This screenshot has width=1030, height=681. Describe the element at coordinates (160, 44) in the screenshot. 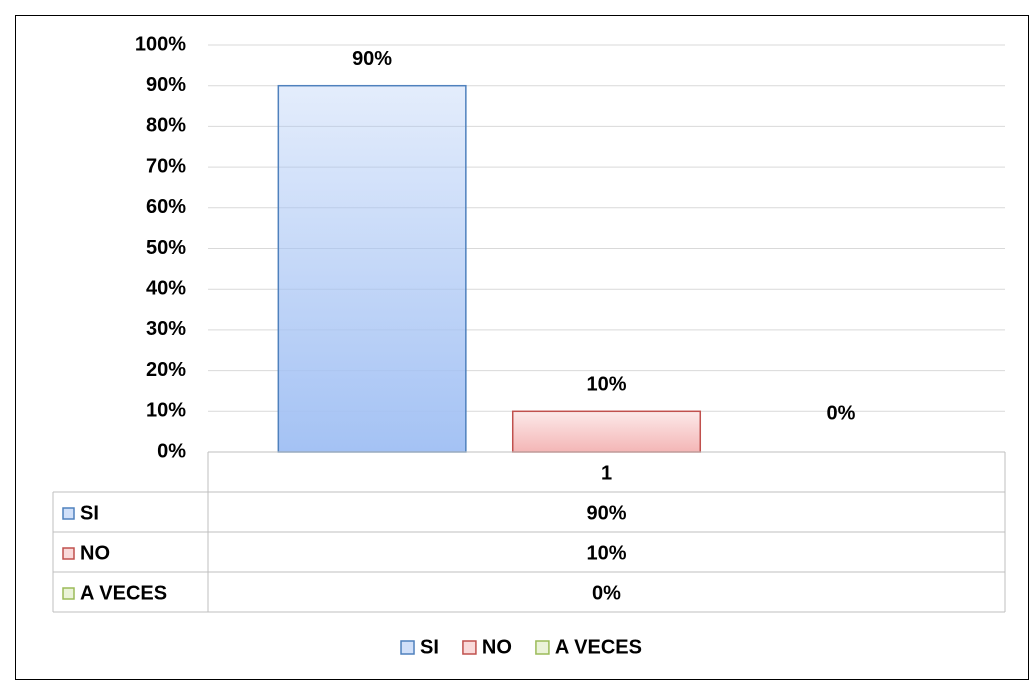

I see `y-tick-label: 100%` at that location.